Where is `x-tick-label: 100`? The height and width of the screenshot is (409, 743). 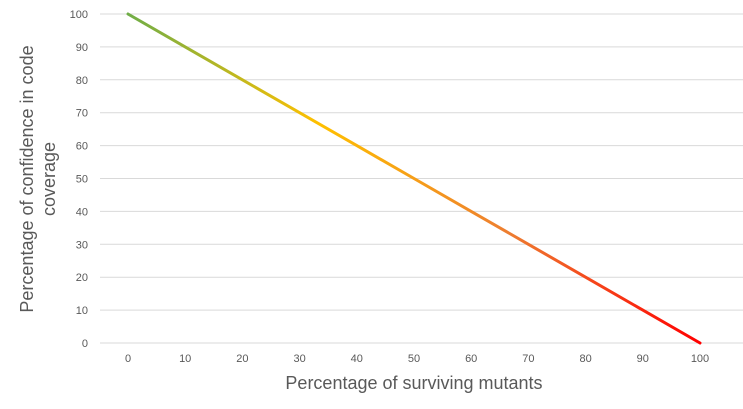 x-tick-label: 100 is located at coordinates (700, 359).